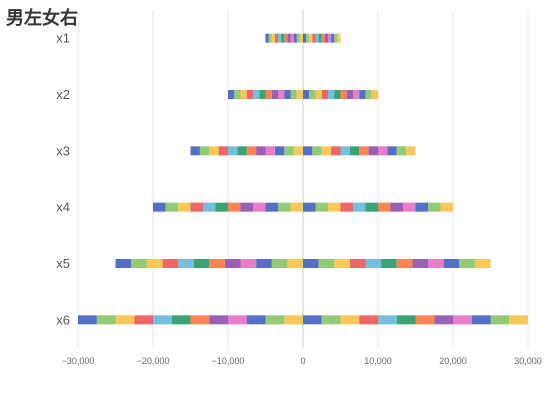 The width and height of the screenshot is (550, 420). Describe the element at coordinates (63, 263) in the screenshot. I see `y-category-label: x5` at that location.